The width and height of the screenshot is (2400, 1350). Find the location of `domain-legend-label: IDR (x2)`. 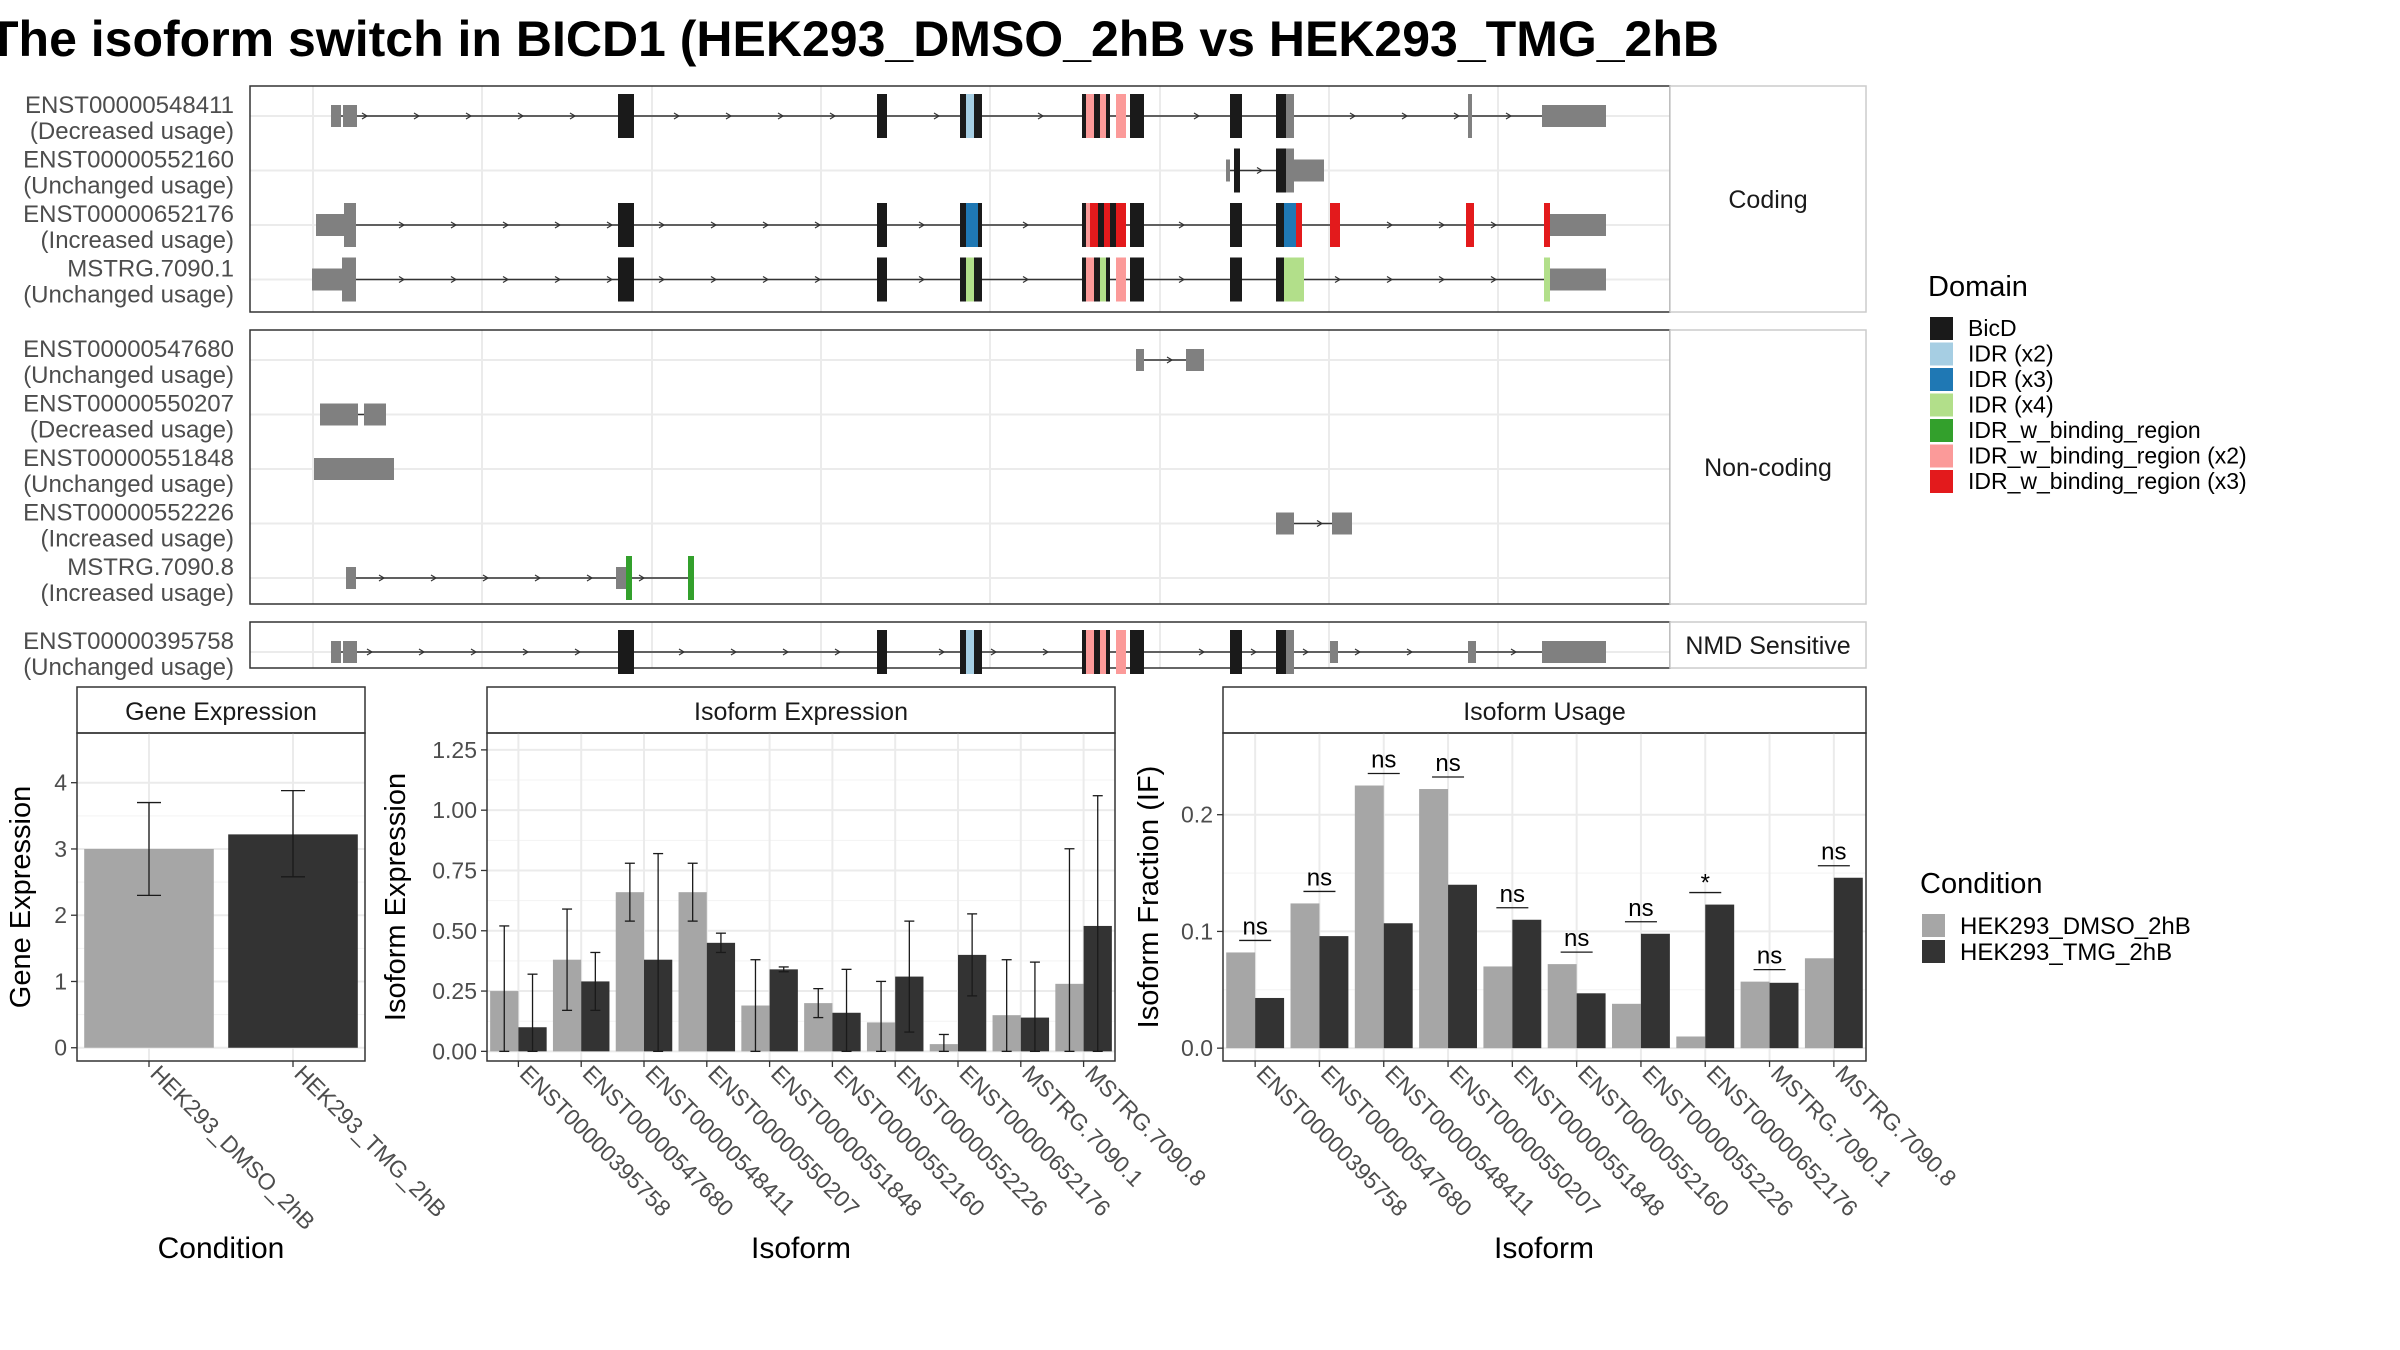

domain-legend-label: IDR (x2) is located at coordinates (2011, 354).